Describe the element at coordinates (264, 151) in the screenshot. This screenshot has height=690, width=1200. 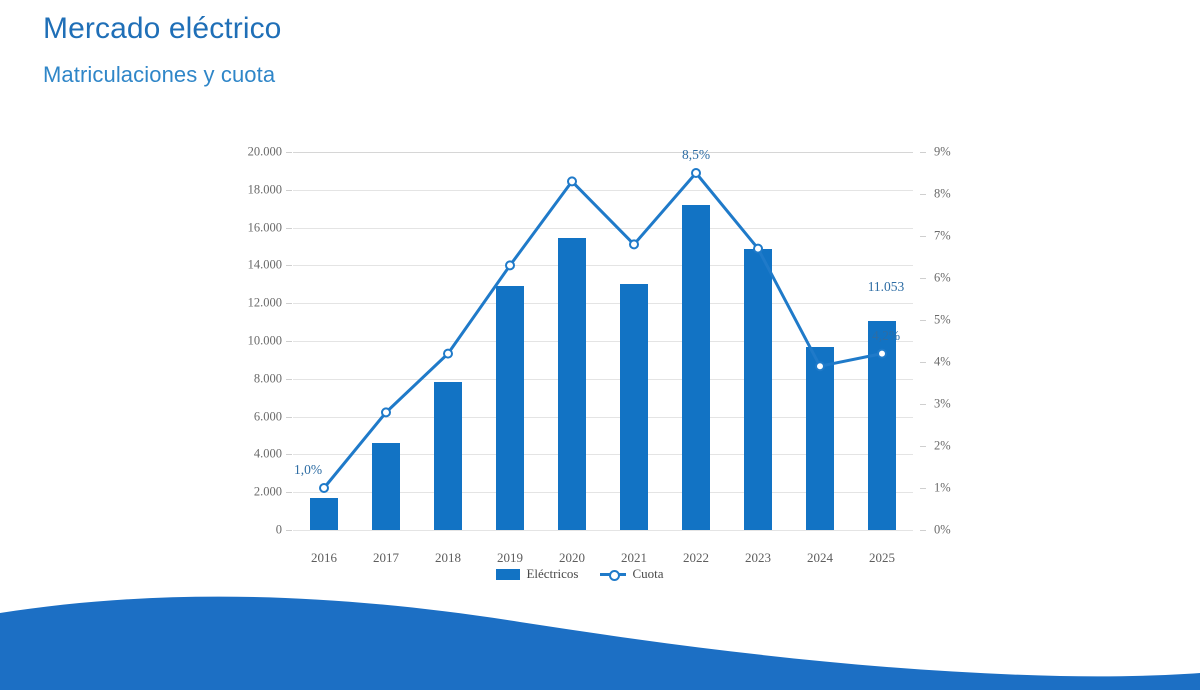
I see `left-axis-tick-label: 20.000` at that location.